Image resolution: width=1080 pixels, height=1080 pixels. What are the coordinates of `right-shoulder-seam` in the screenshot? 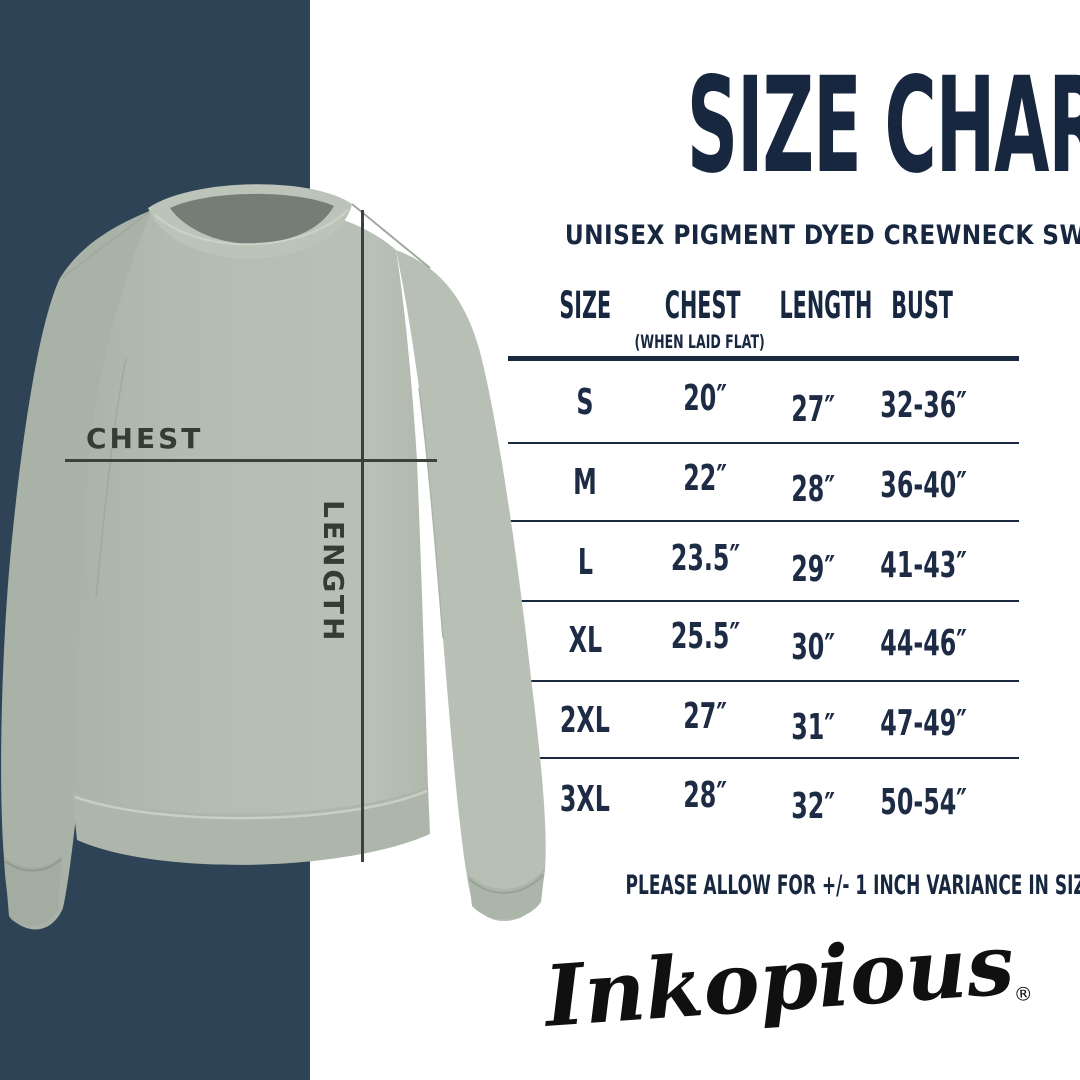 It's located at (391, 236).